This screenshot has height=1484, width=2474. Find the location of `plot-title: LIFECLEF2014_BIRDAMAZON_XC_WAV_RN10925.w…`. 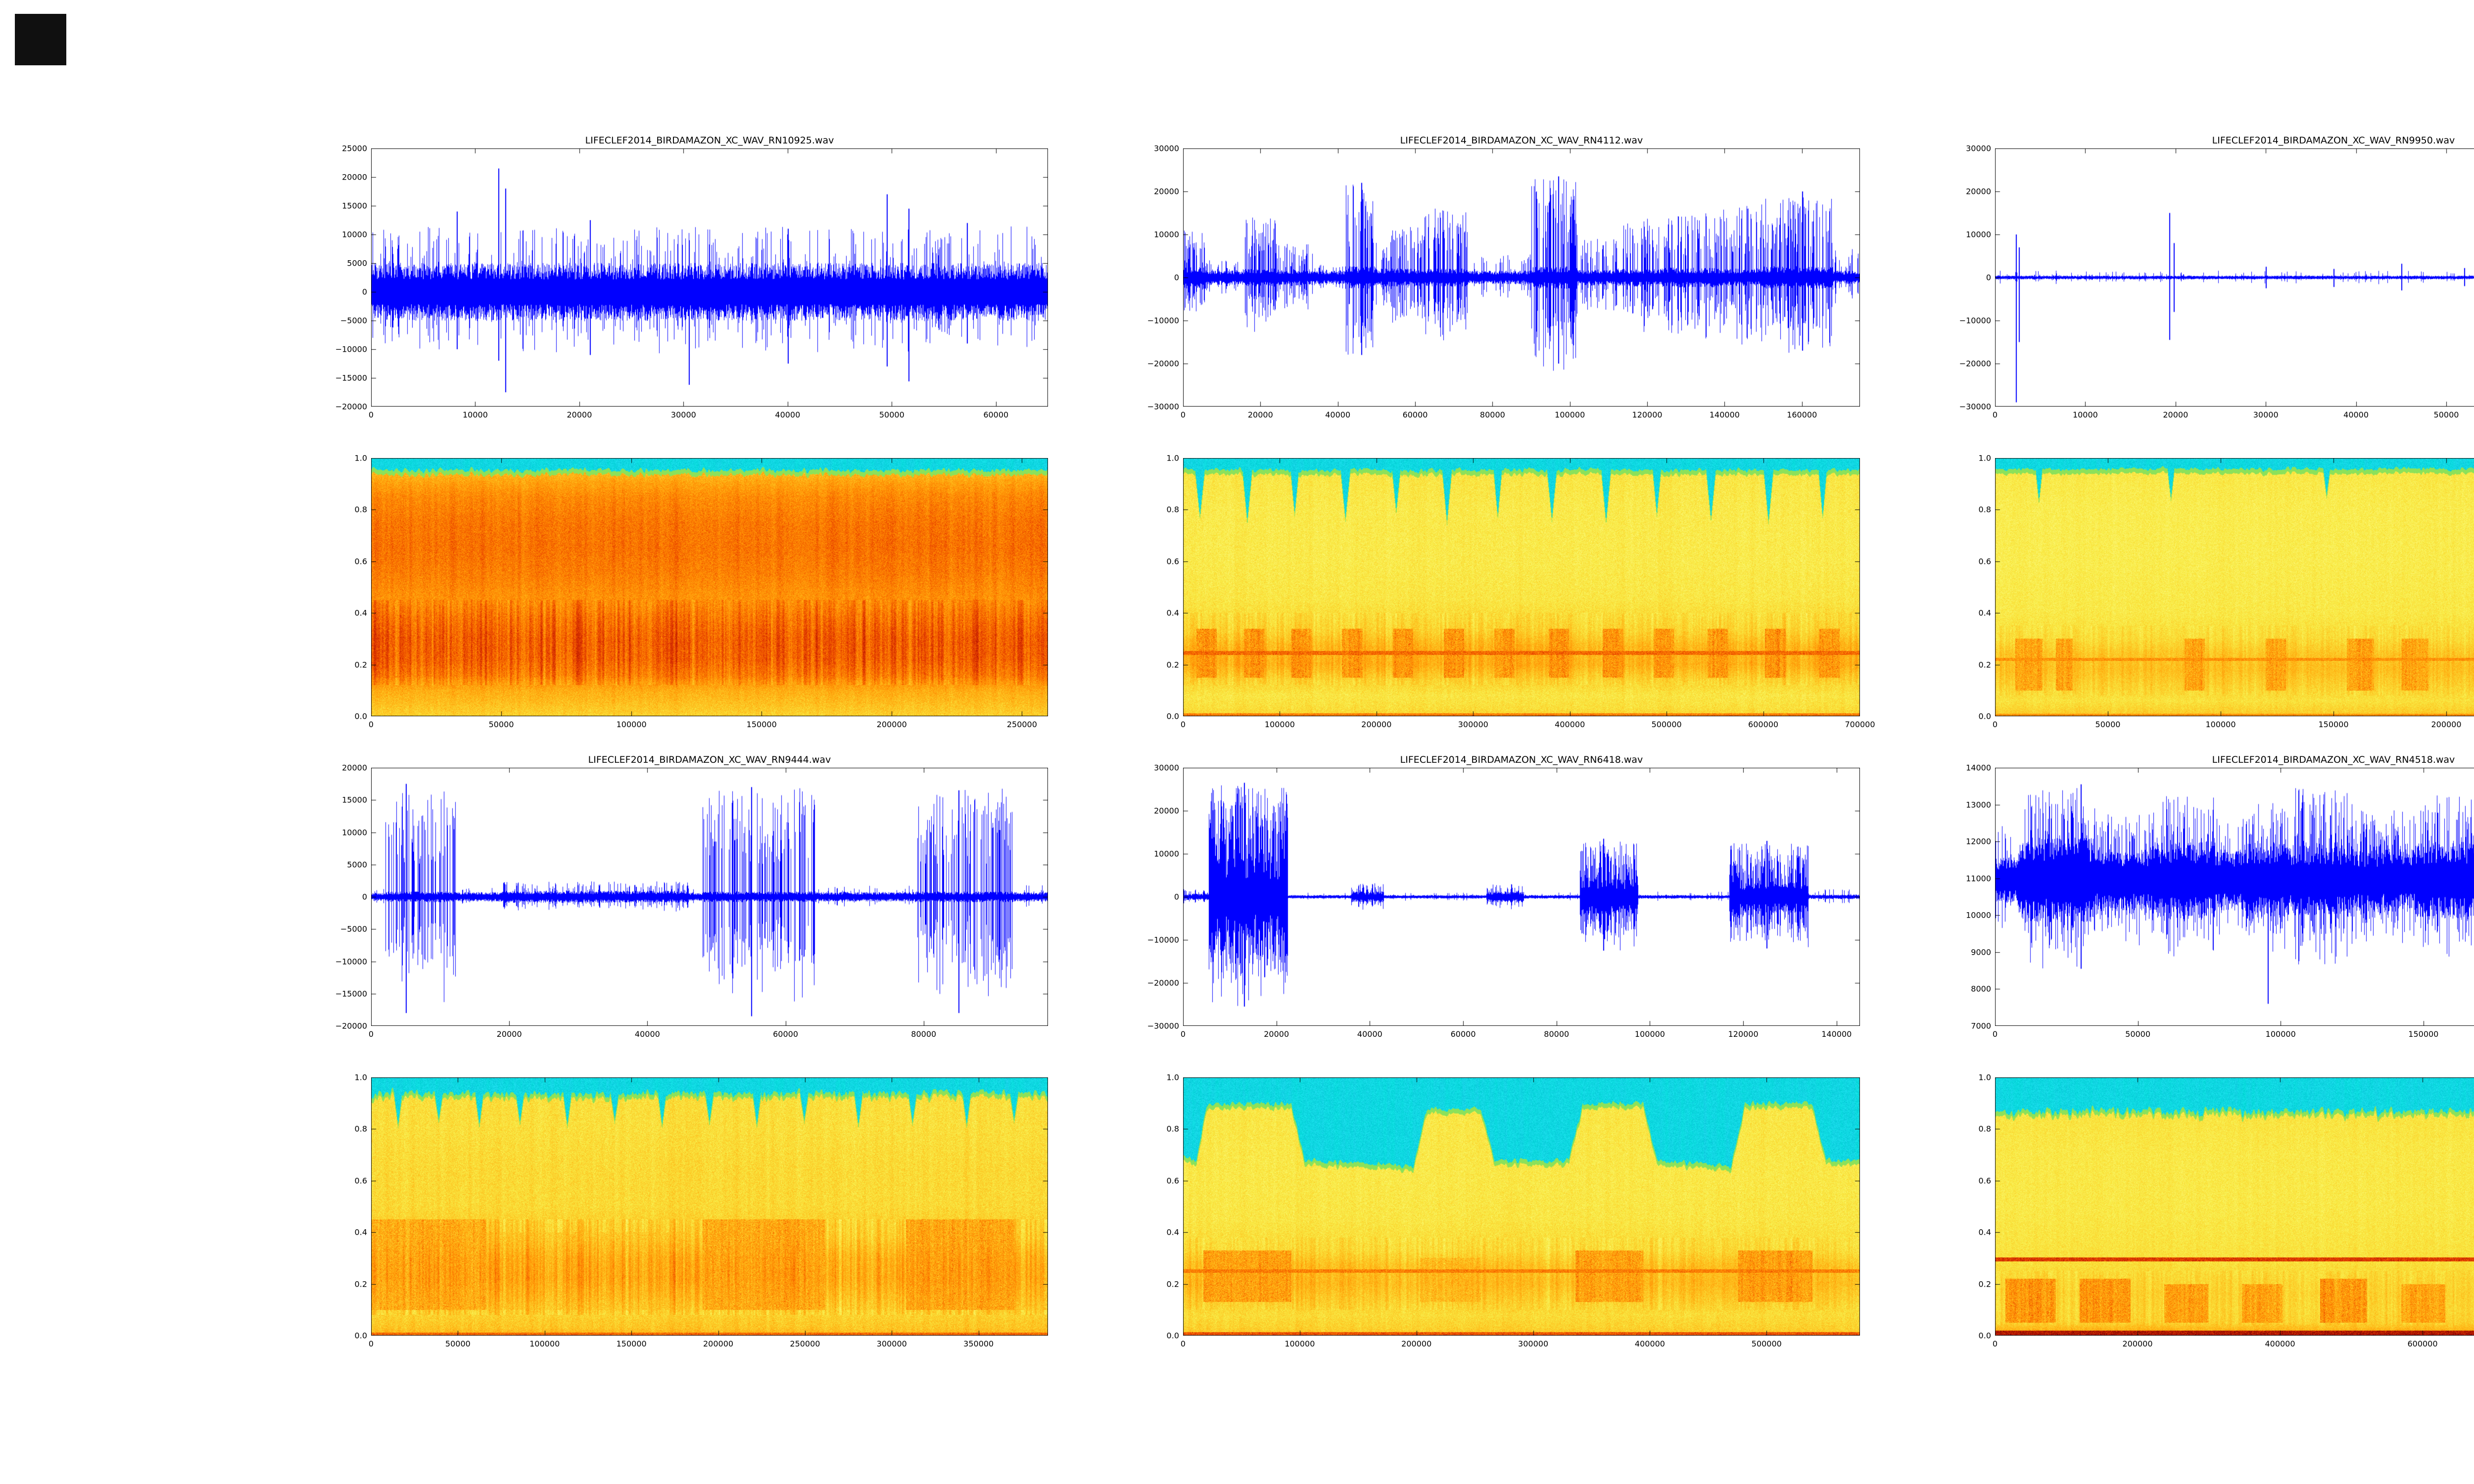

plot-title: LIFECLEF2014_BIRDAMAZON_XC_WAV_RN10925.w… is located at coordinates (709, 140).